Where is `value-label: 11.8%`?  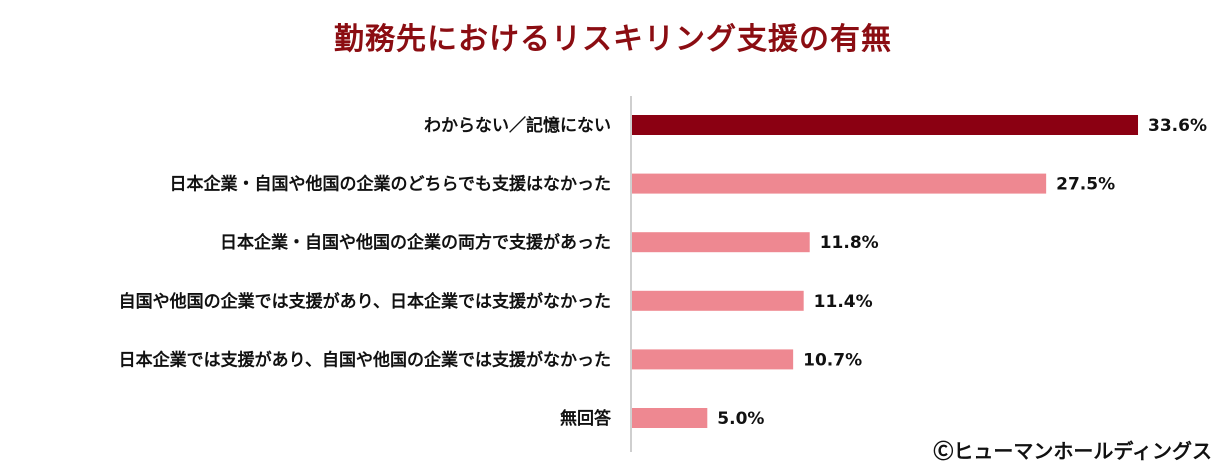 value-label: 11.8% is located at coordinates (849, 243).